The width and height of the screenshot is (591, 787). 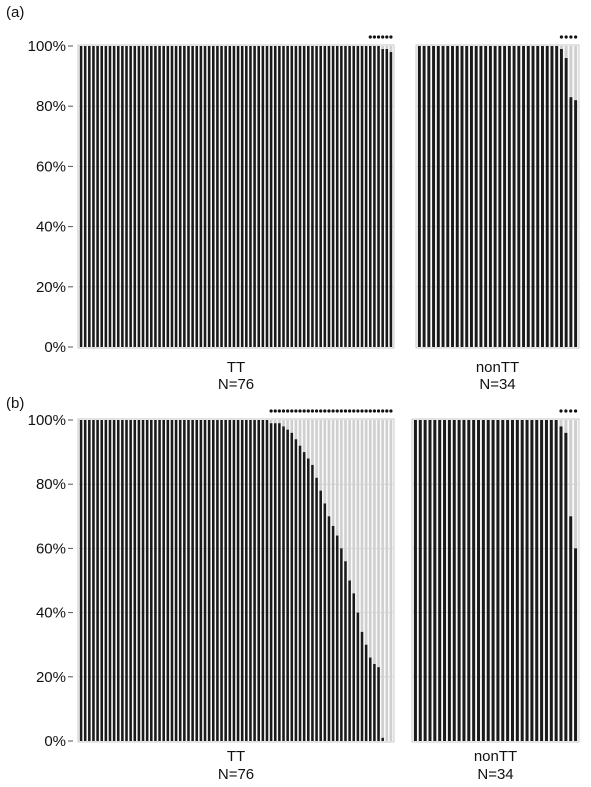 What do you see at coordinates (51, 484) in the screenshot?
I see `y-tick-label: 80%` at bounding box center [51, 484].